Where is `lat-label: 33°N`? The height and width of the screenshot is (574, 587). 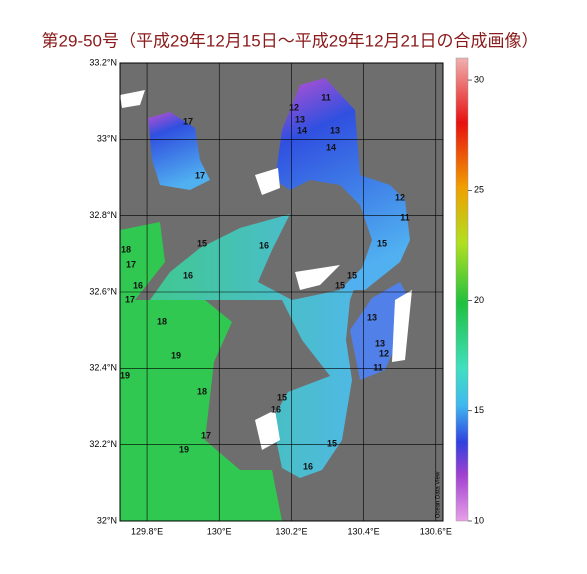 lat-label: 33°N is located at coordinates (107, 139).